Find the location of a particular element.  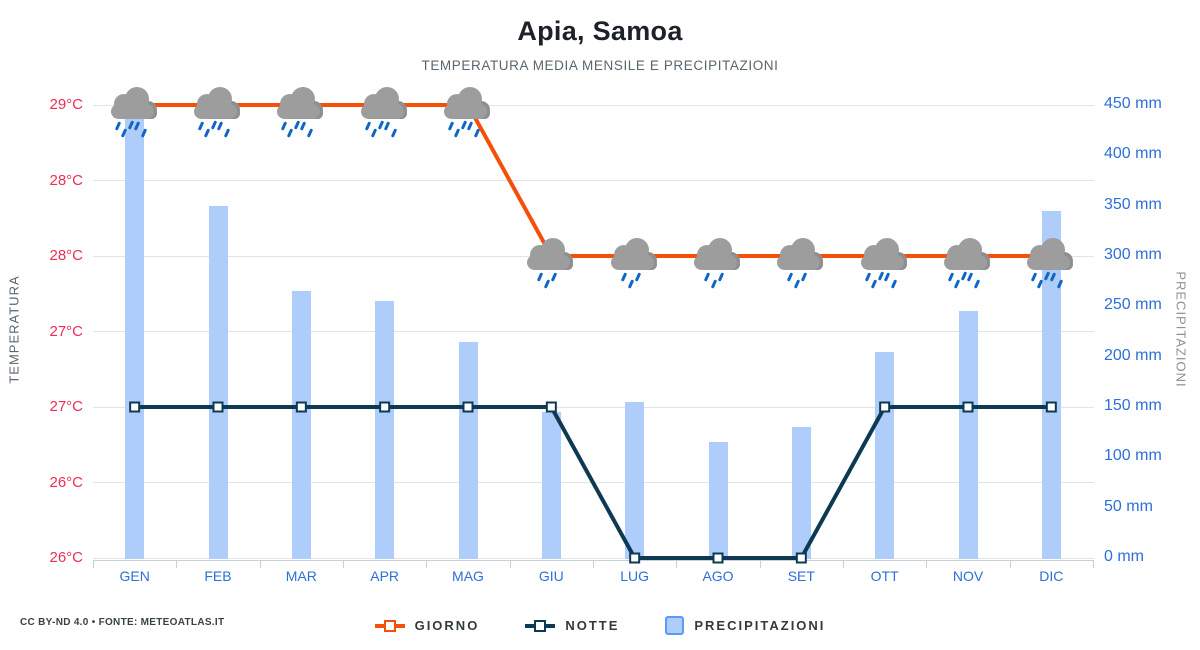

month-label: FEB is located at coordinates (218, 576).